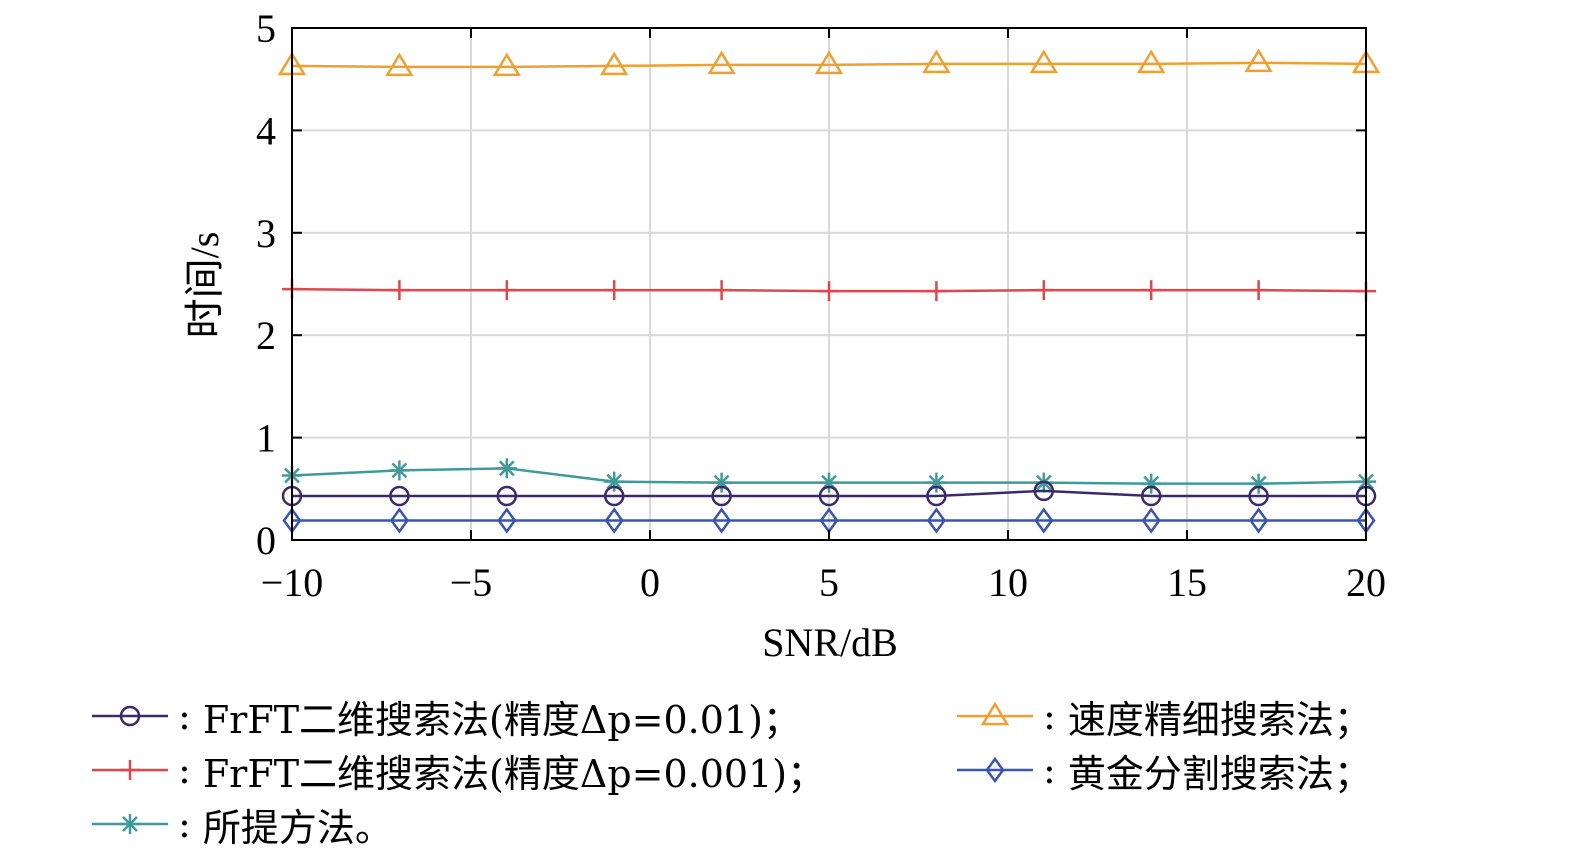 The image size is (1575, 862). I want to click on legend-label-golden: 黄金分割搜索法；, so click(1219, 773).